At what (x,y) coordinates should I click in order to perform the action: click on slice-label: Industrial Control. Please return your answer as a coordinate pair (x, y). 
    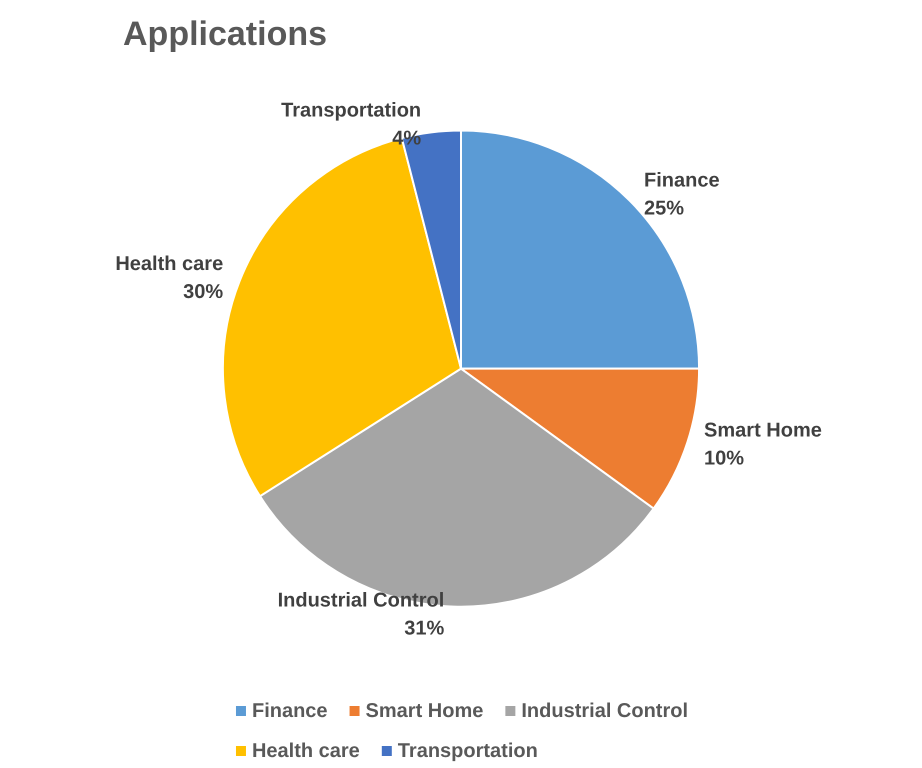
    Looking at the image, I should click on (361, 601).